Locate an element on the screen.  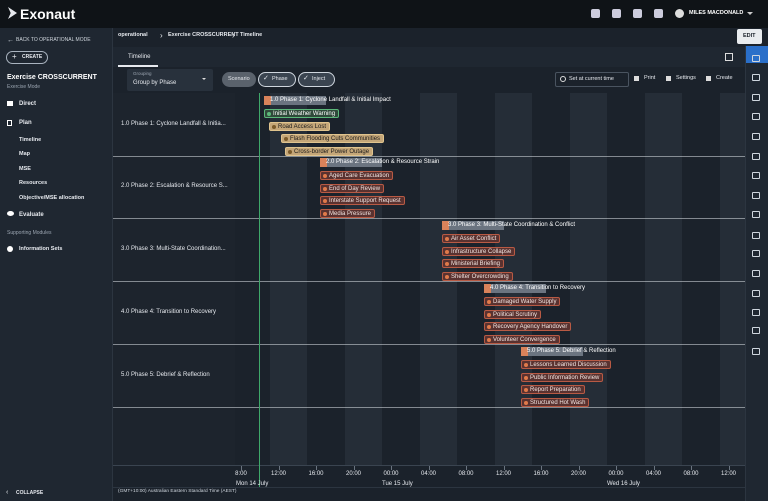
nav-sub: Map is located at coordinates (24, 154).